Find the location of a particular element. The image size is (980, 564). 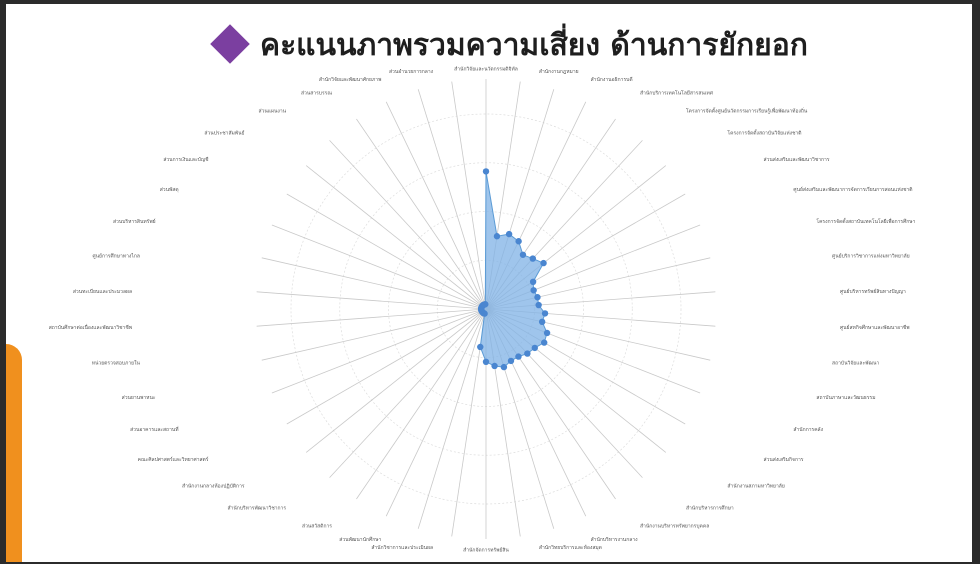

category-label: ส่วนอำนวยการกลาง is located at coordinates (411, 72).